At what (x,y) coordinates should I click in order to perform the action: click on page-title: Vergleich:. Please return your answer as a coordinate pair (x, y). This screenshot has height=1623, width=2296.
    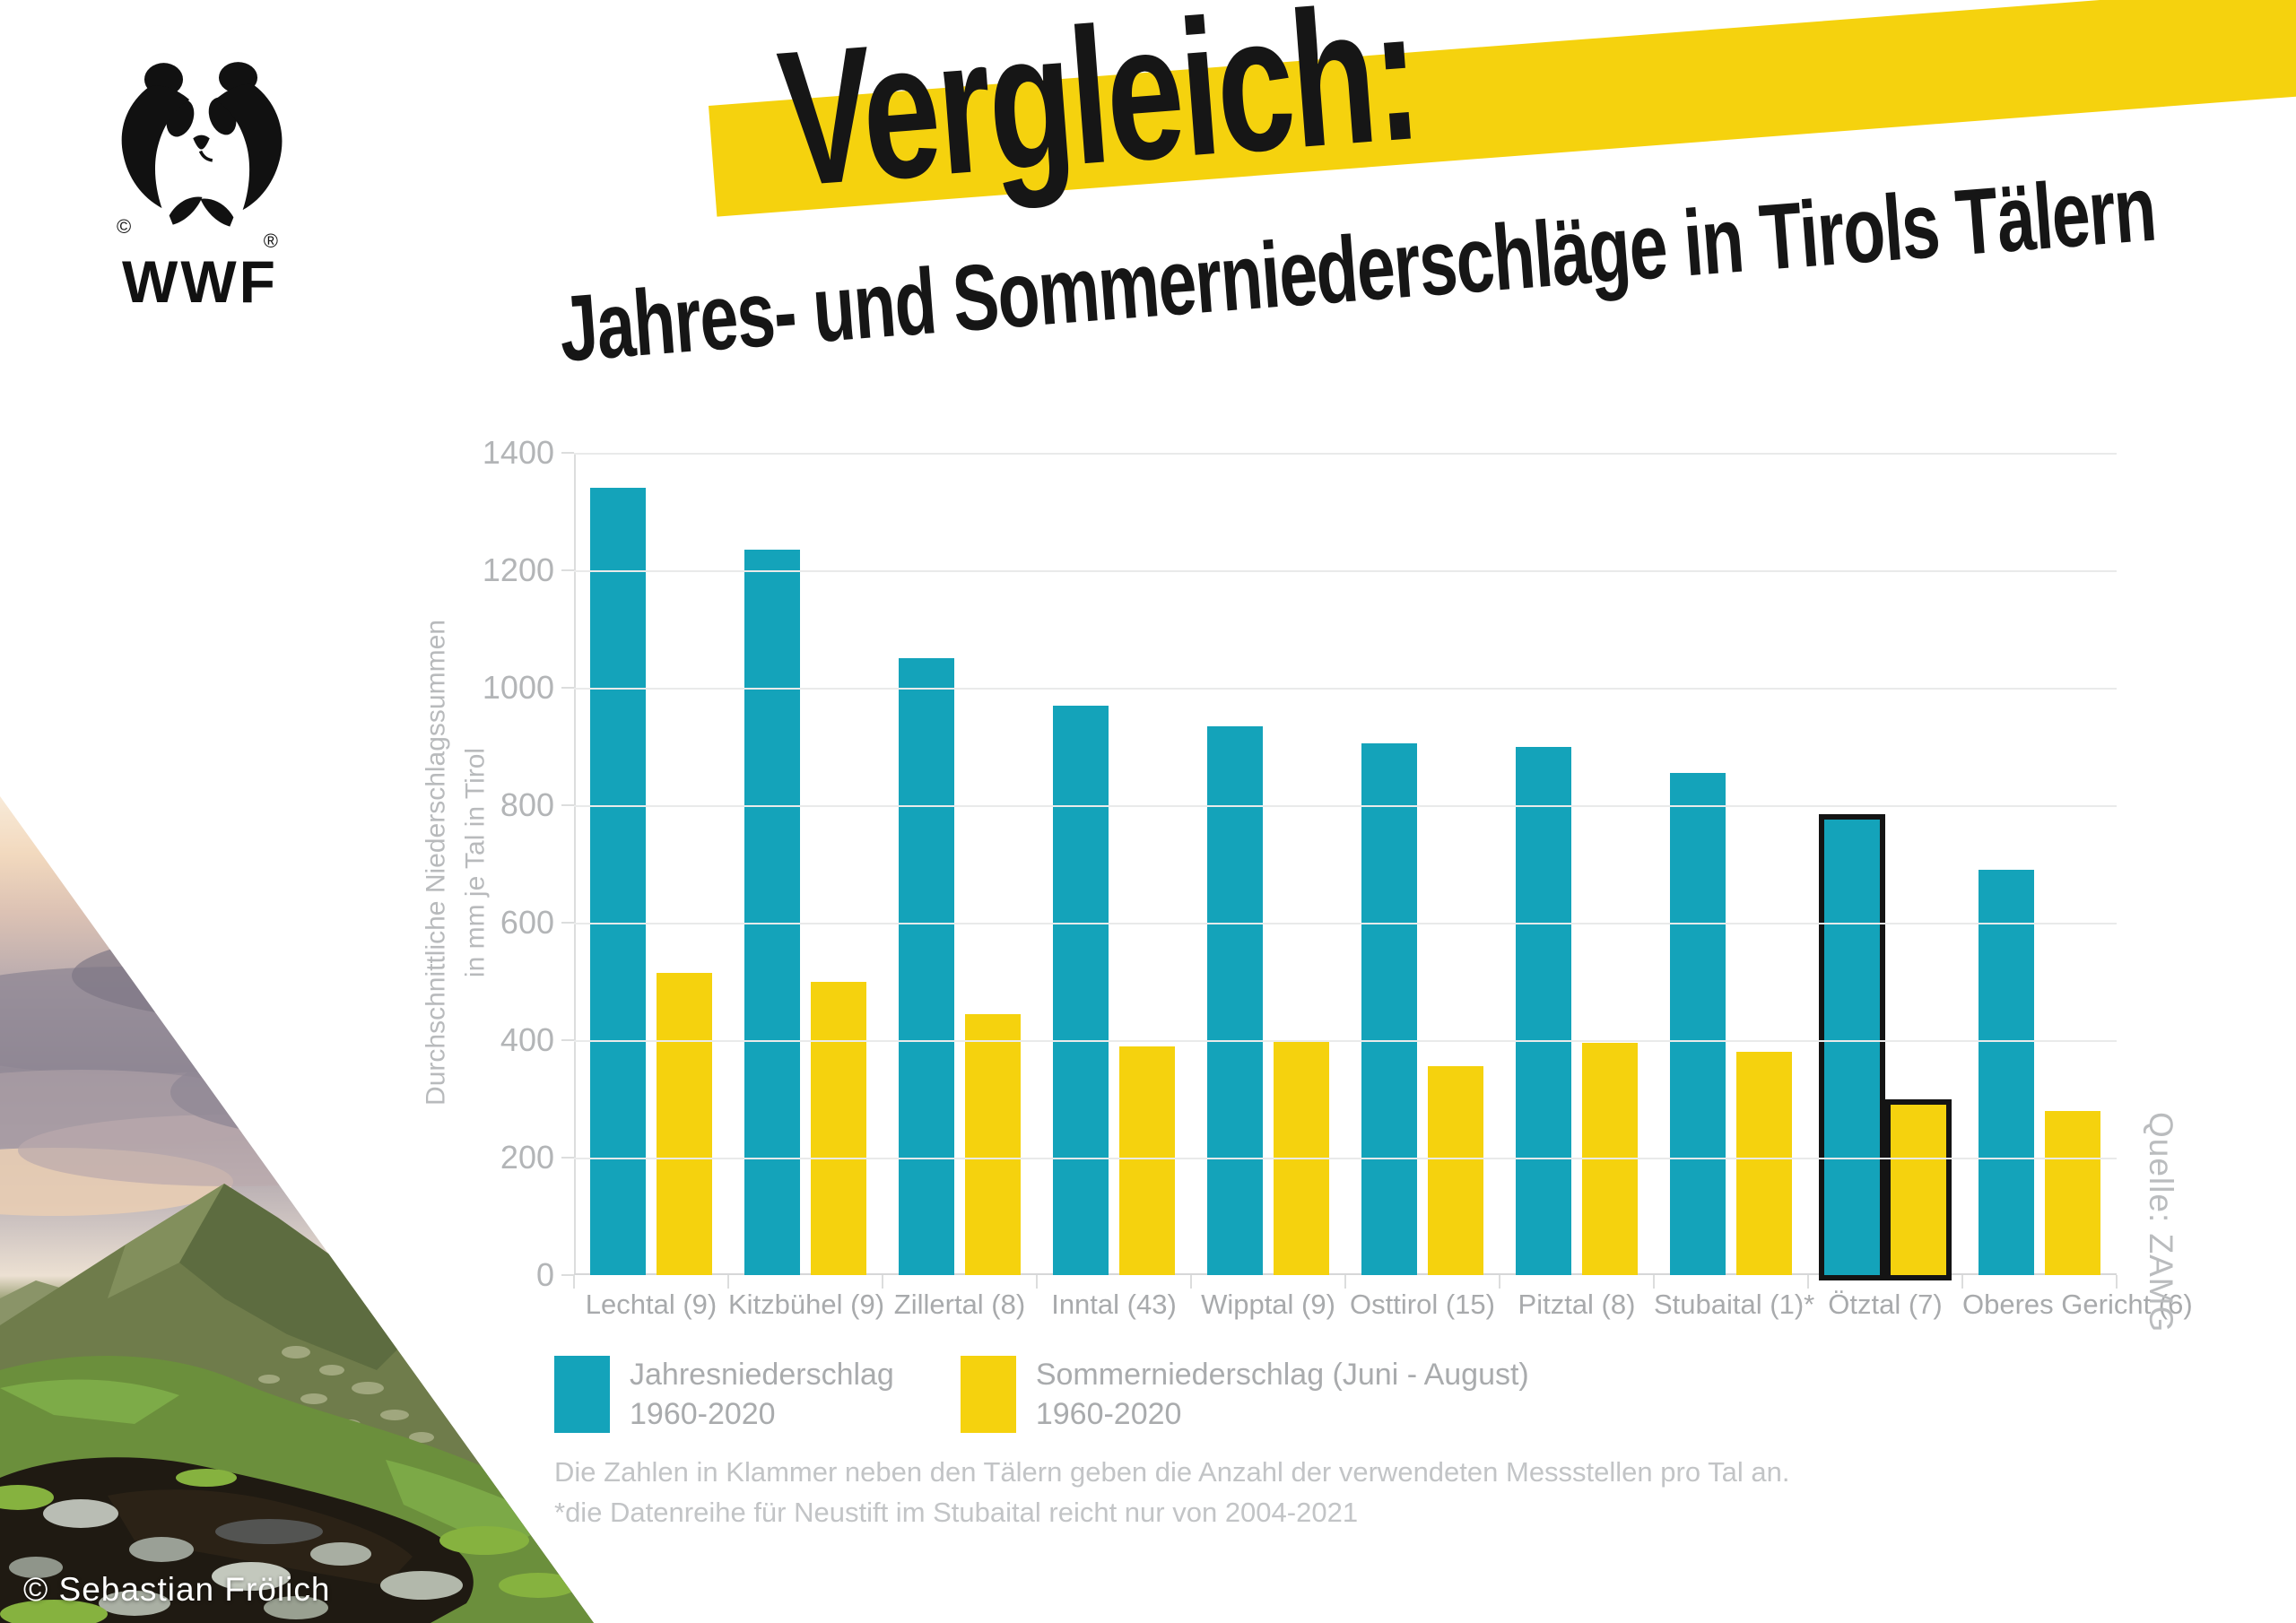
    Looking at the image, I should click on (1098, 114).